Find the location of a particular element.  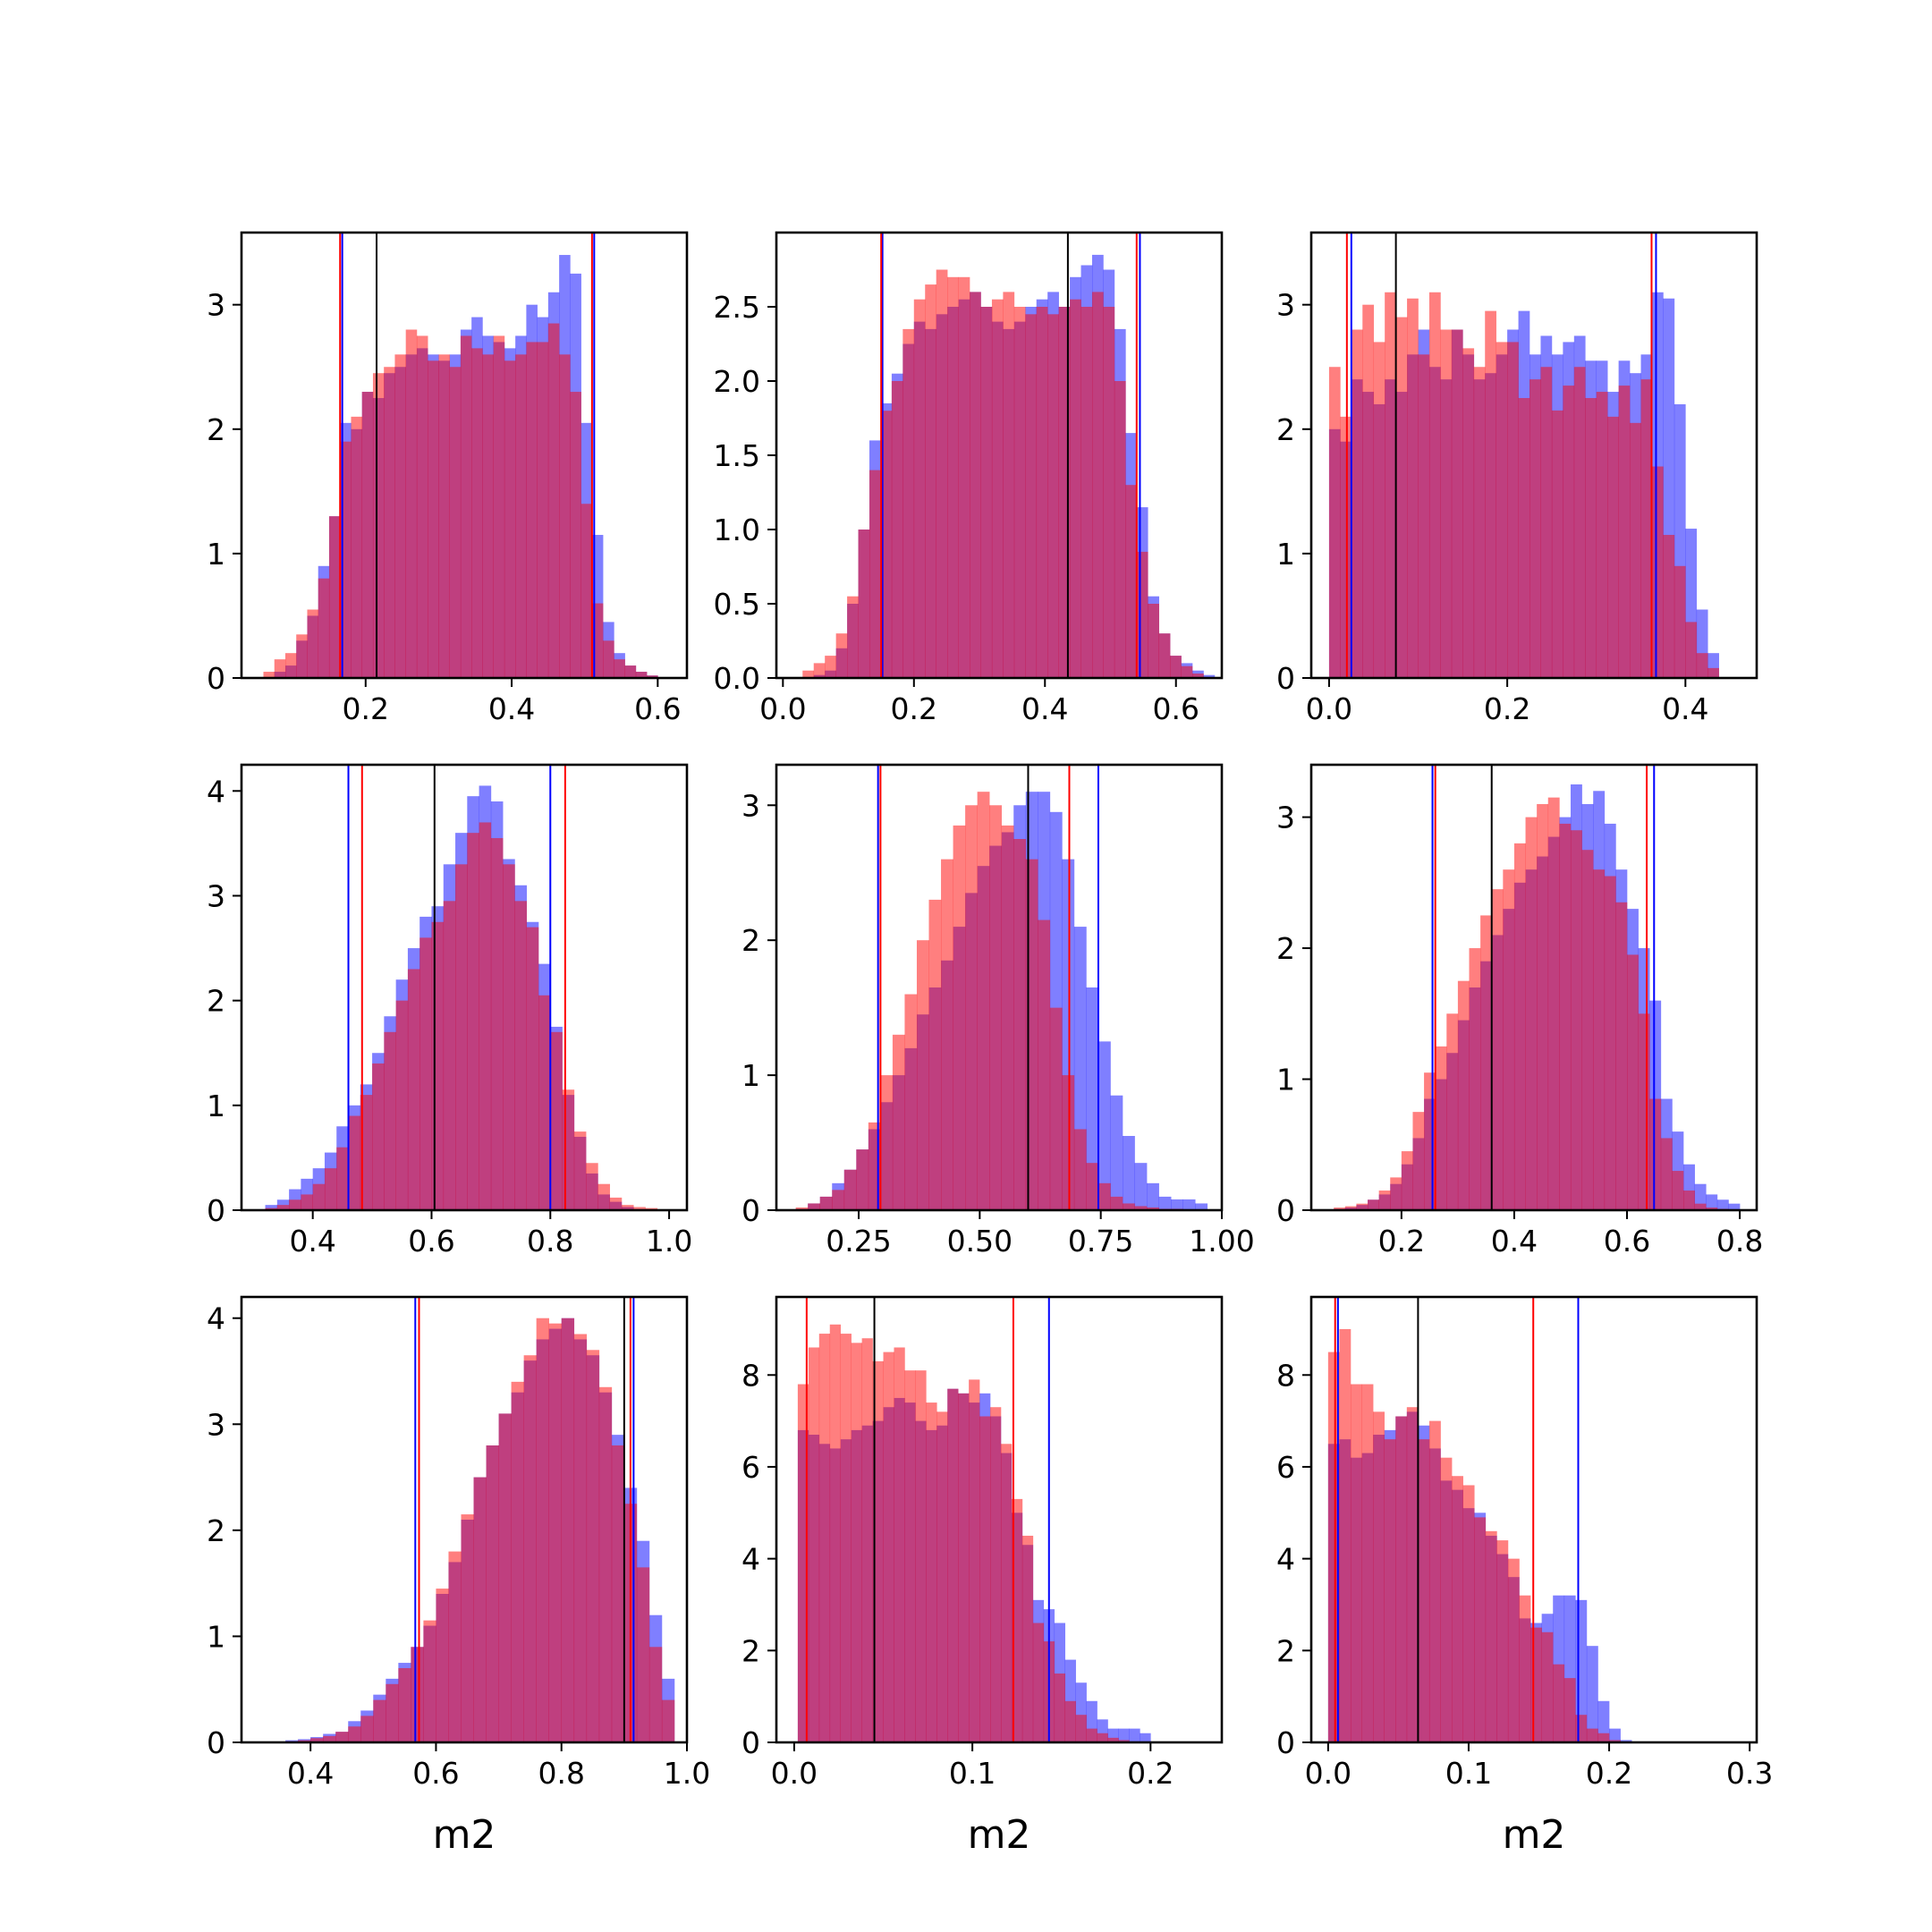

x-tick-label: 0.6 is located at coordinates (431, 1241).